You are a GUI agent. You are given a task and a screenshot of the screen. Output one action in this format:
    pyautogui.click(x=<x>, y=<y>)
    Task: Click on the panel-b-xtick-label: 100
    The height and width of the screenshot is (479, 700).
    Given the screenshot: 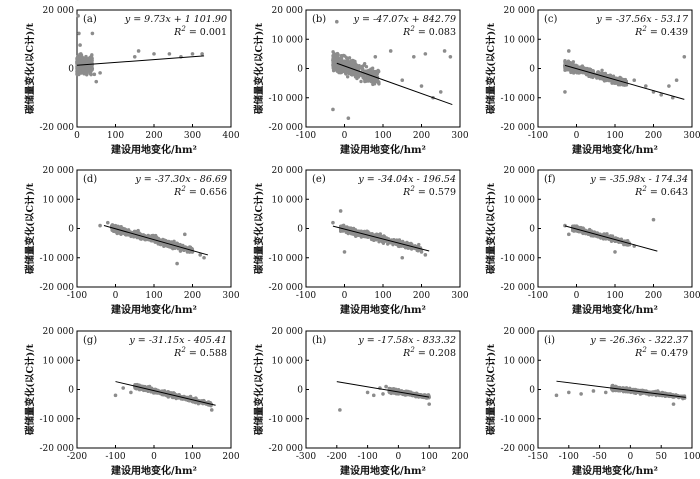 What is the action you would take?
    pyautogui.click(x=382, y=136)
    